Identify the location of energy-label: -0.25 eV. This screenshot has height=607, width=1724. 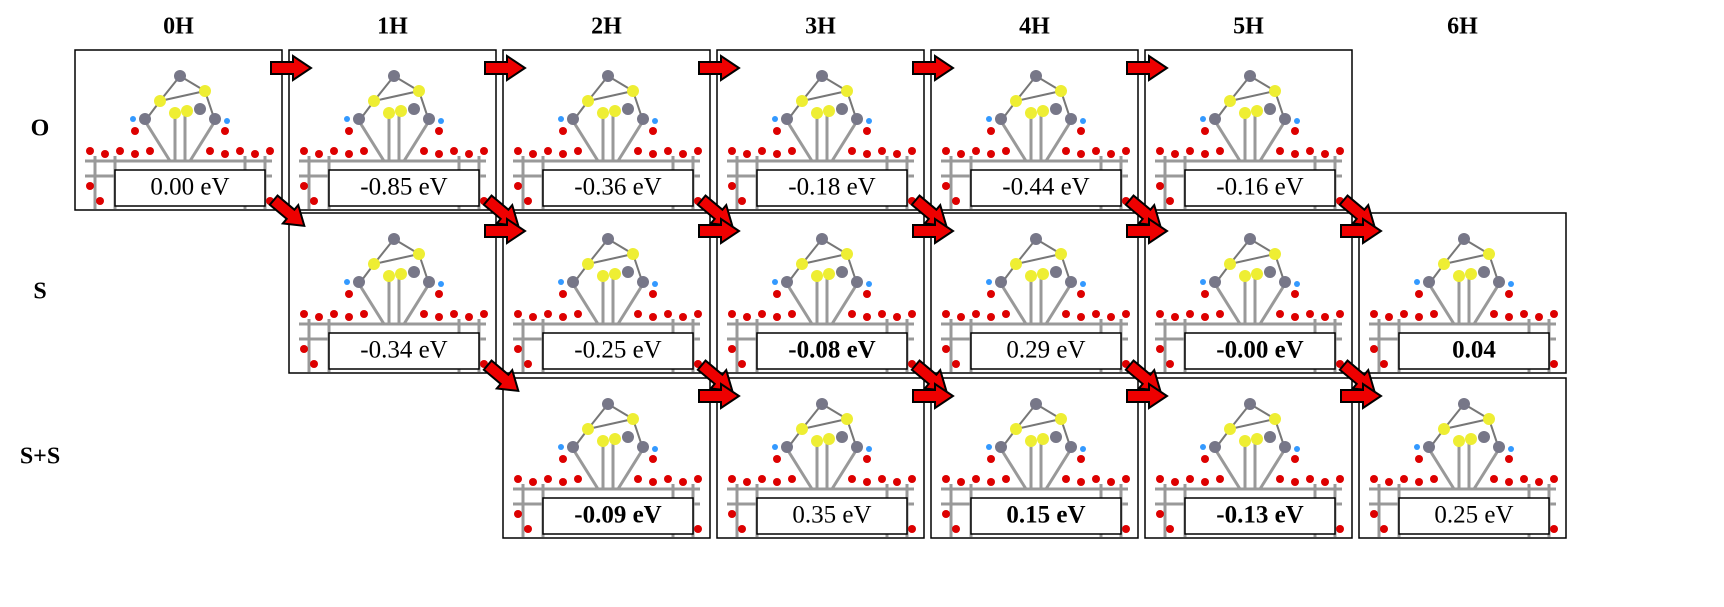
(617, 350).